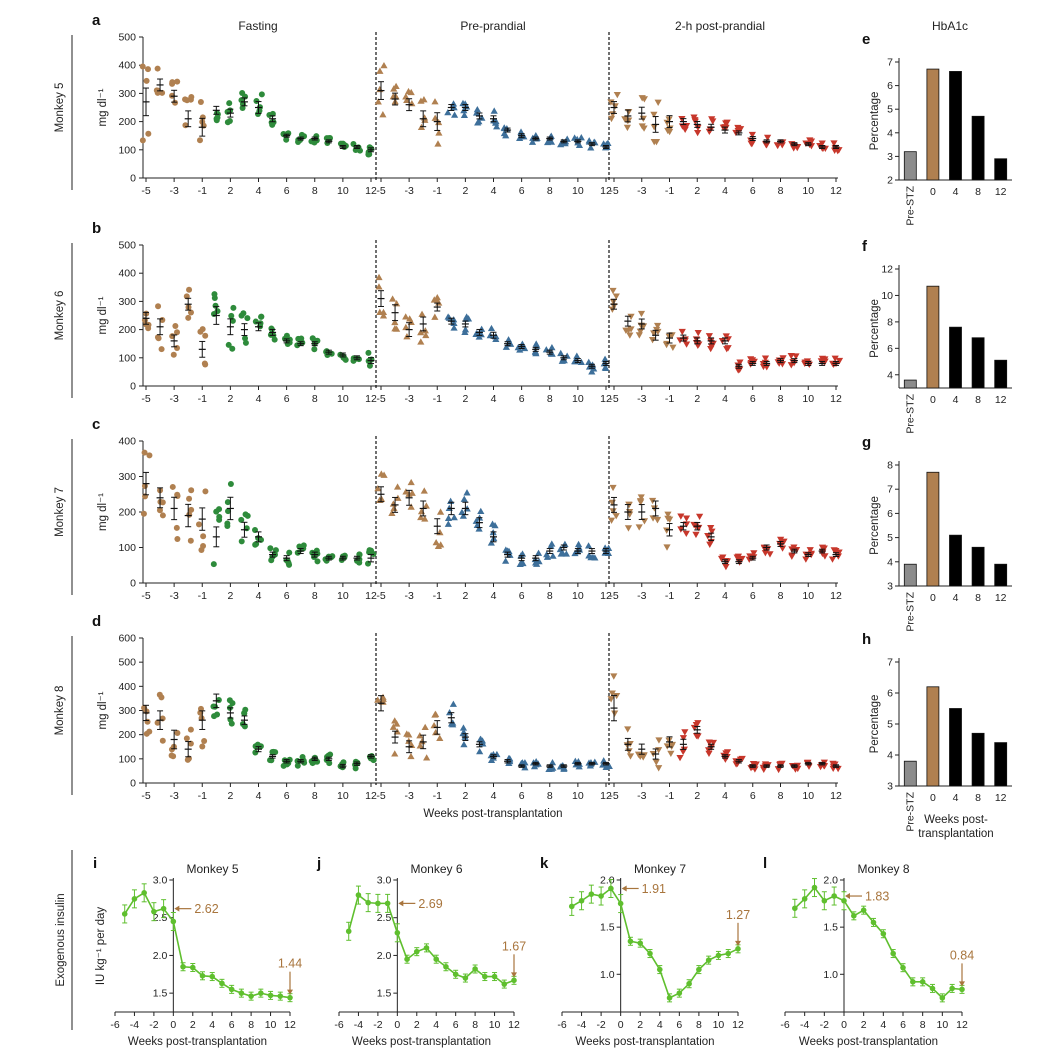 Image resolution: width=1059 pixels, height=1057 pixels. What do you see at coordinates (318, 863) in the screenshot?
I see `panel-label-j: j` at bounding box center [318, 863].